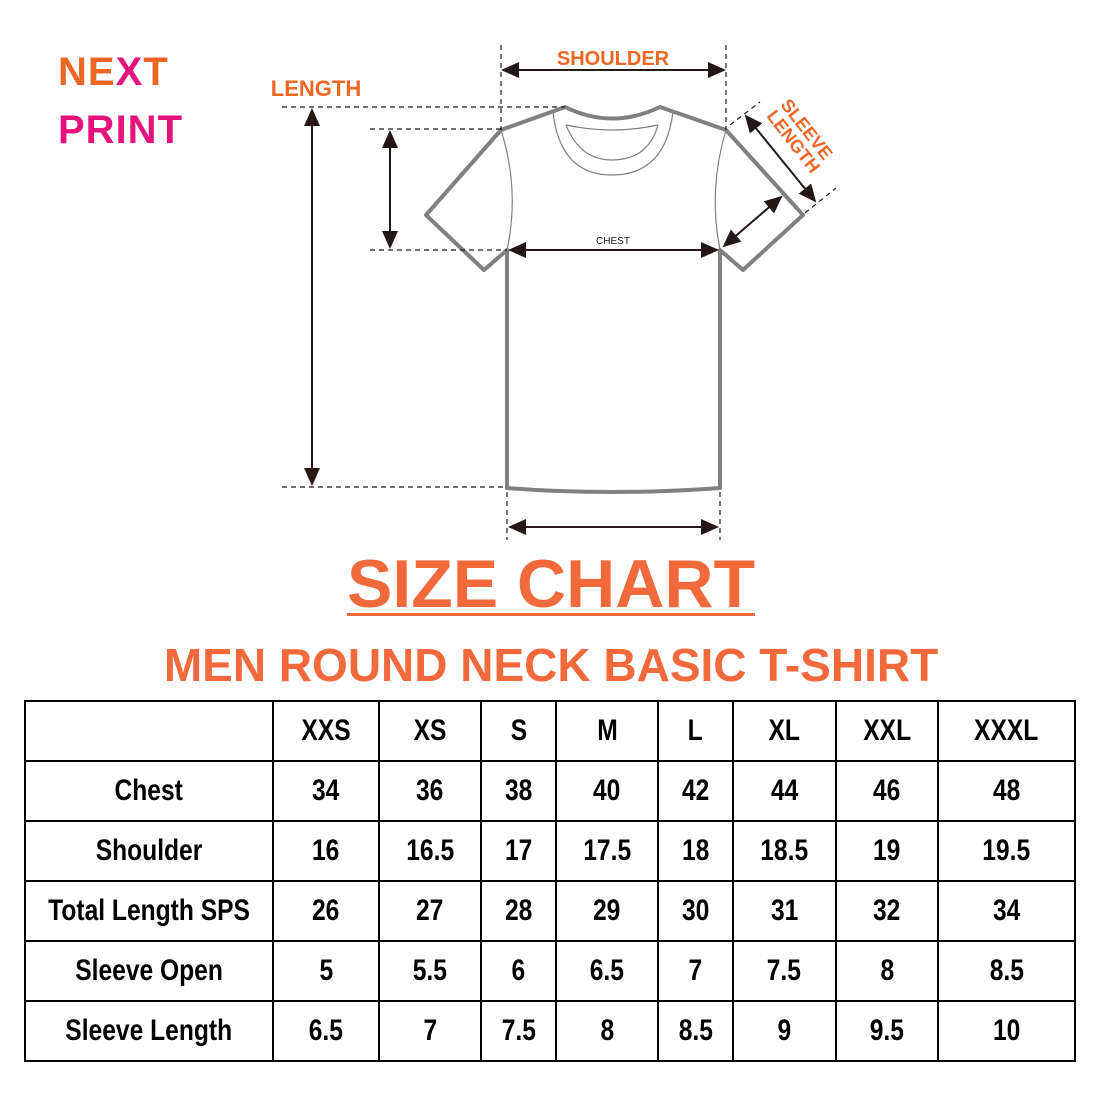 The height and width of the screenshot is (1101, 1102). What do you see at coordinates (607, 731) in the screenshot?
I see `size-header: M` at bounding box center [607, 731].